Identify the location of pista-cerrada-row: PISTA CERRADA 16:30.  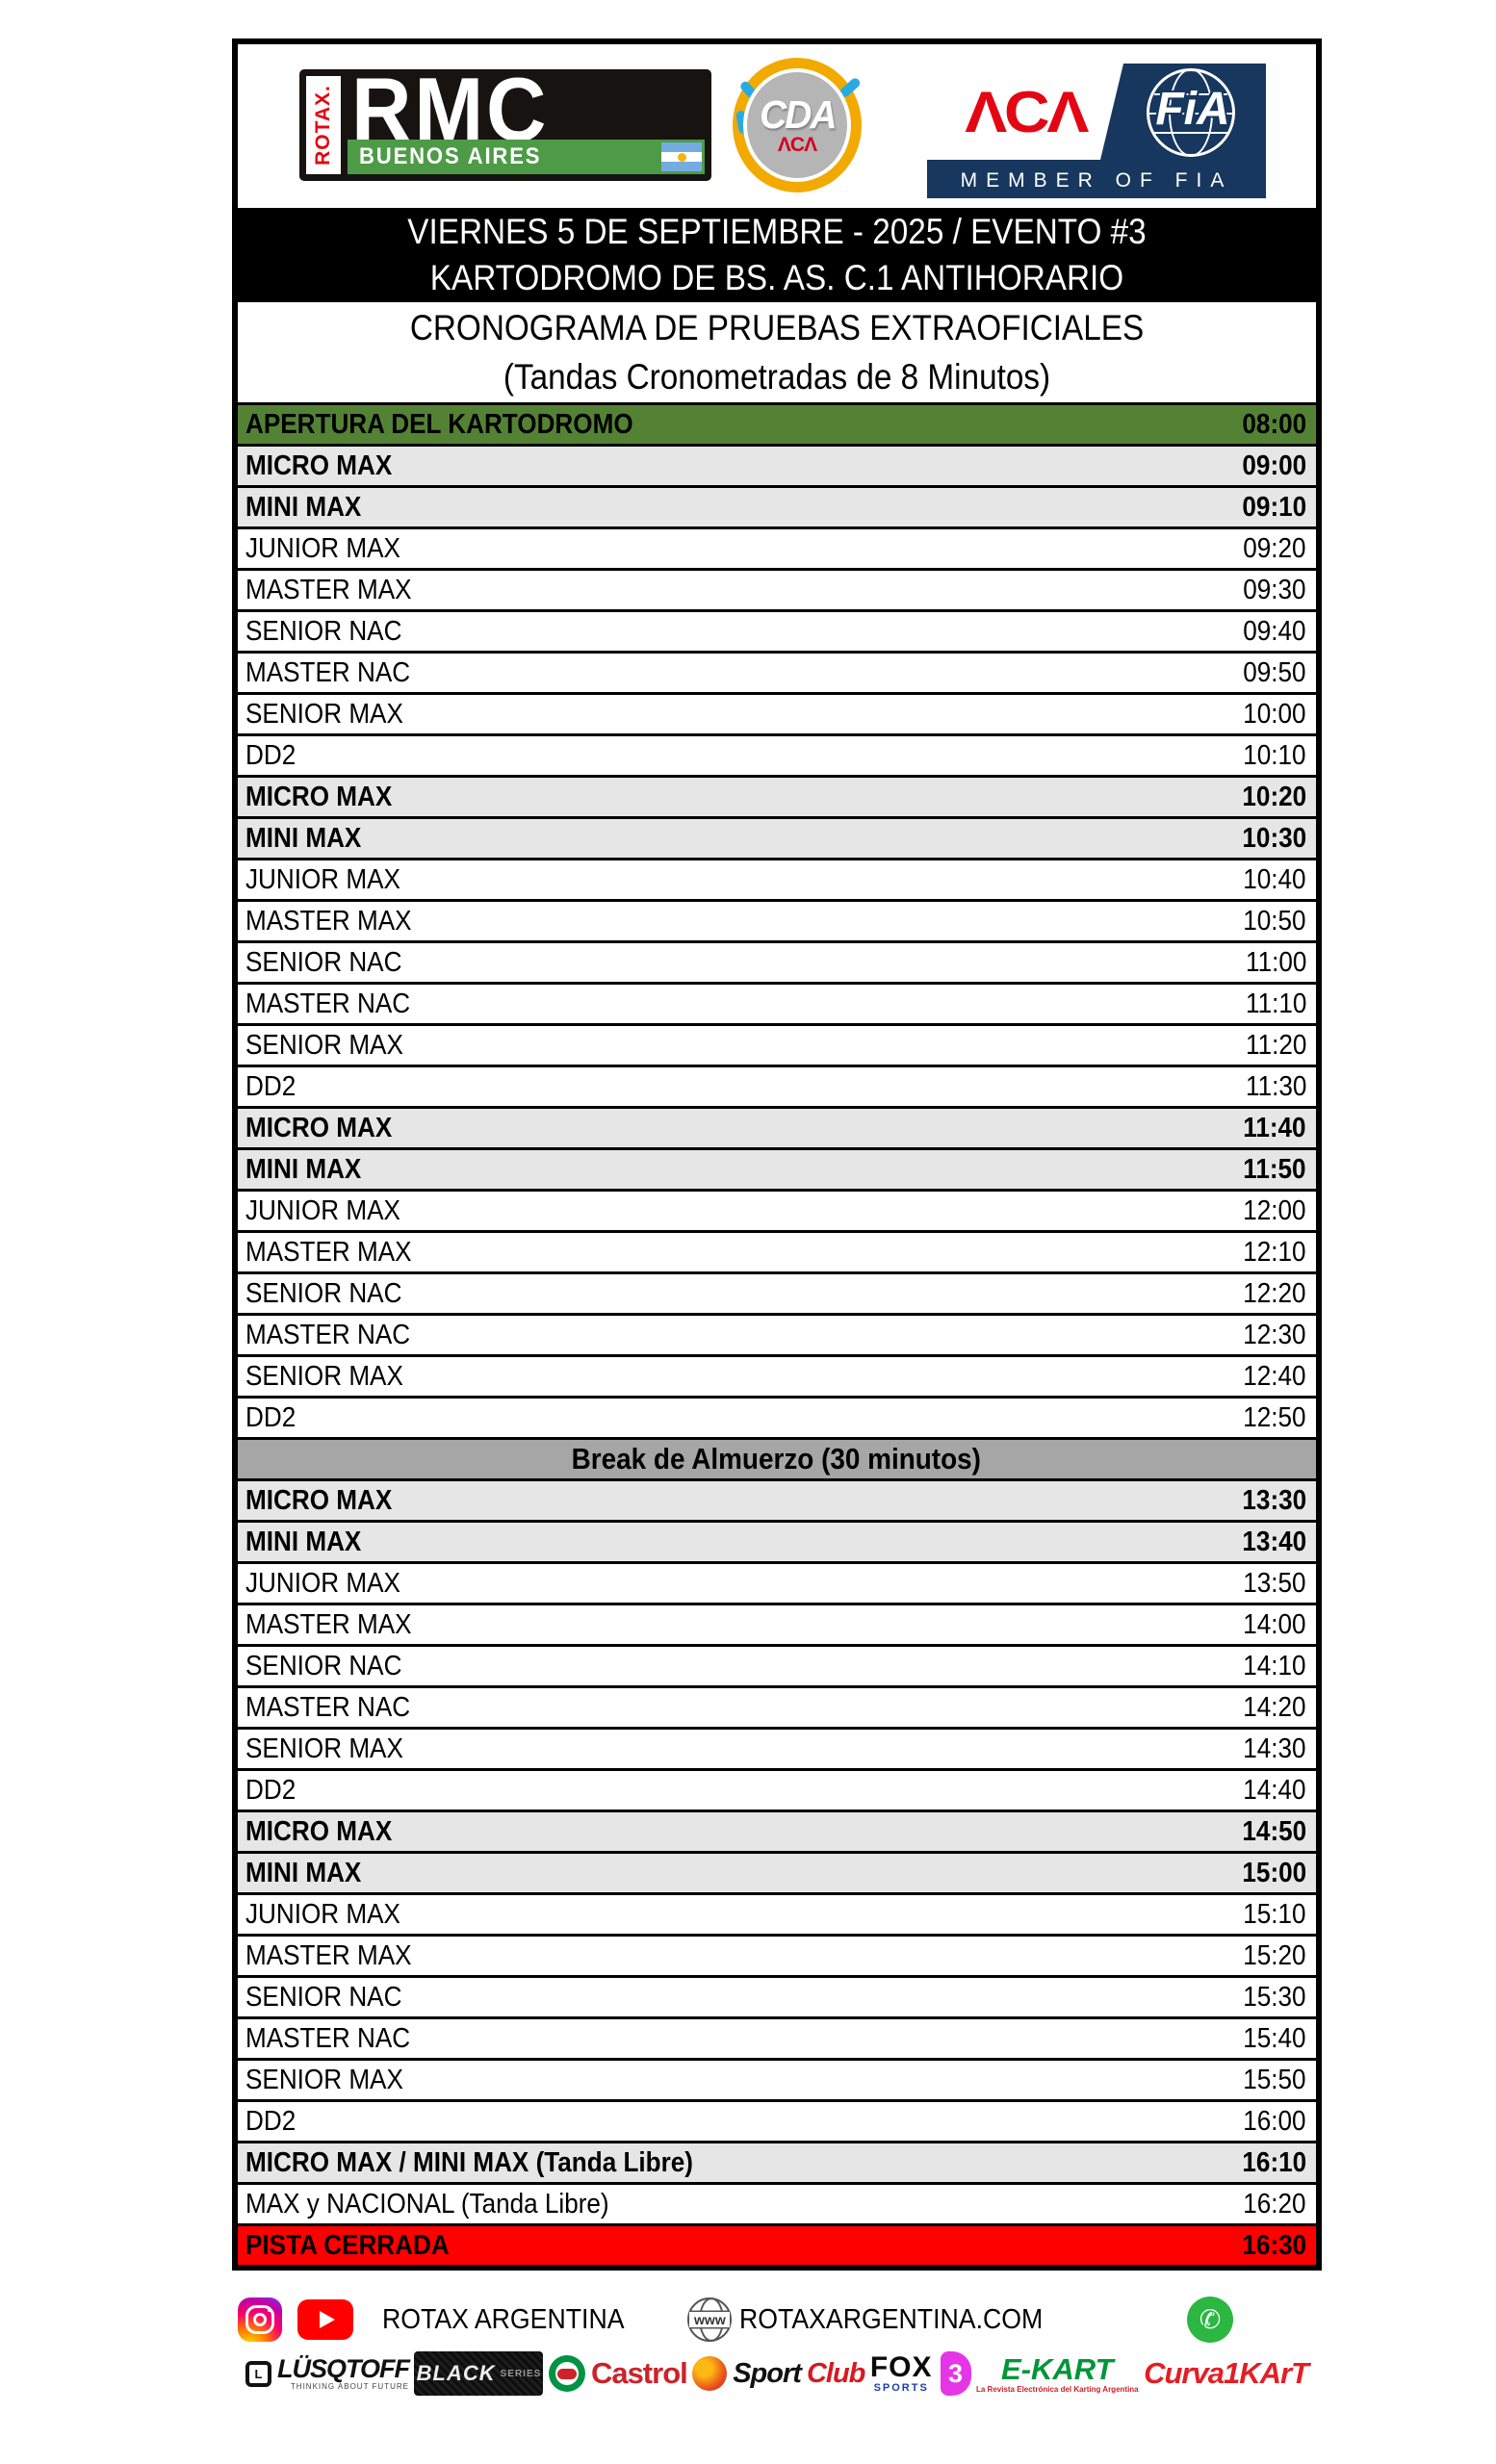
(777, 2244).